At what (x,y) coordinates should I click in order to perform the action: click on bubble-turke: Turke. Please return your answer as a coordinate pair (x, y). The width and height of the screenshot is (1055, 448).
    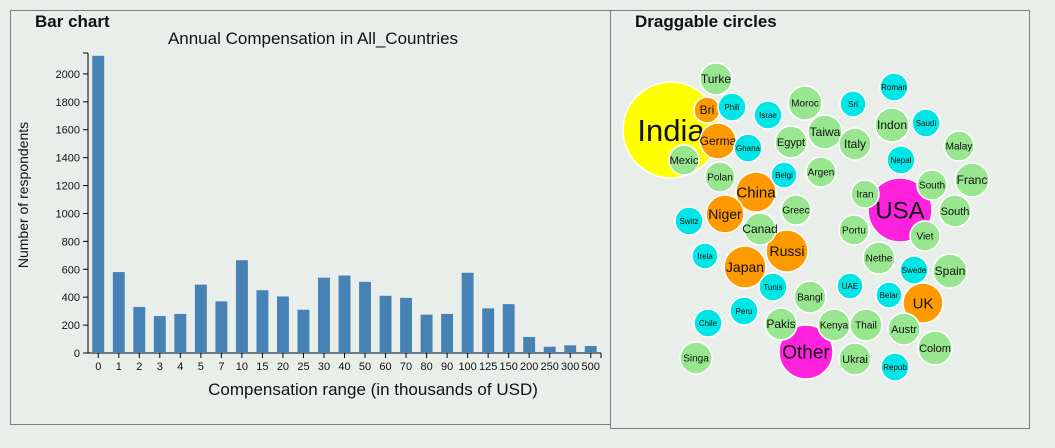
    Looking at the image, I should click on (716, 79).